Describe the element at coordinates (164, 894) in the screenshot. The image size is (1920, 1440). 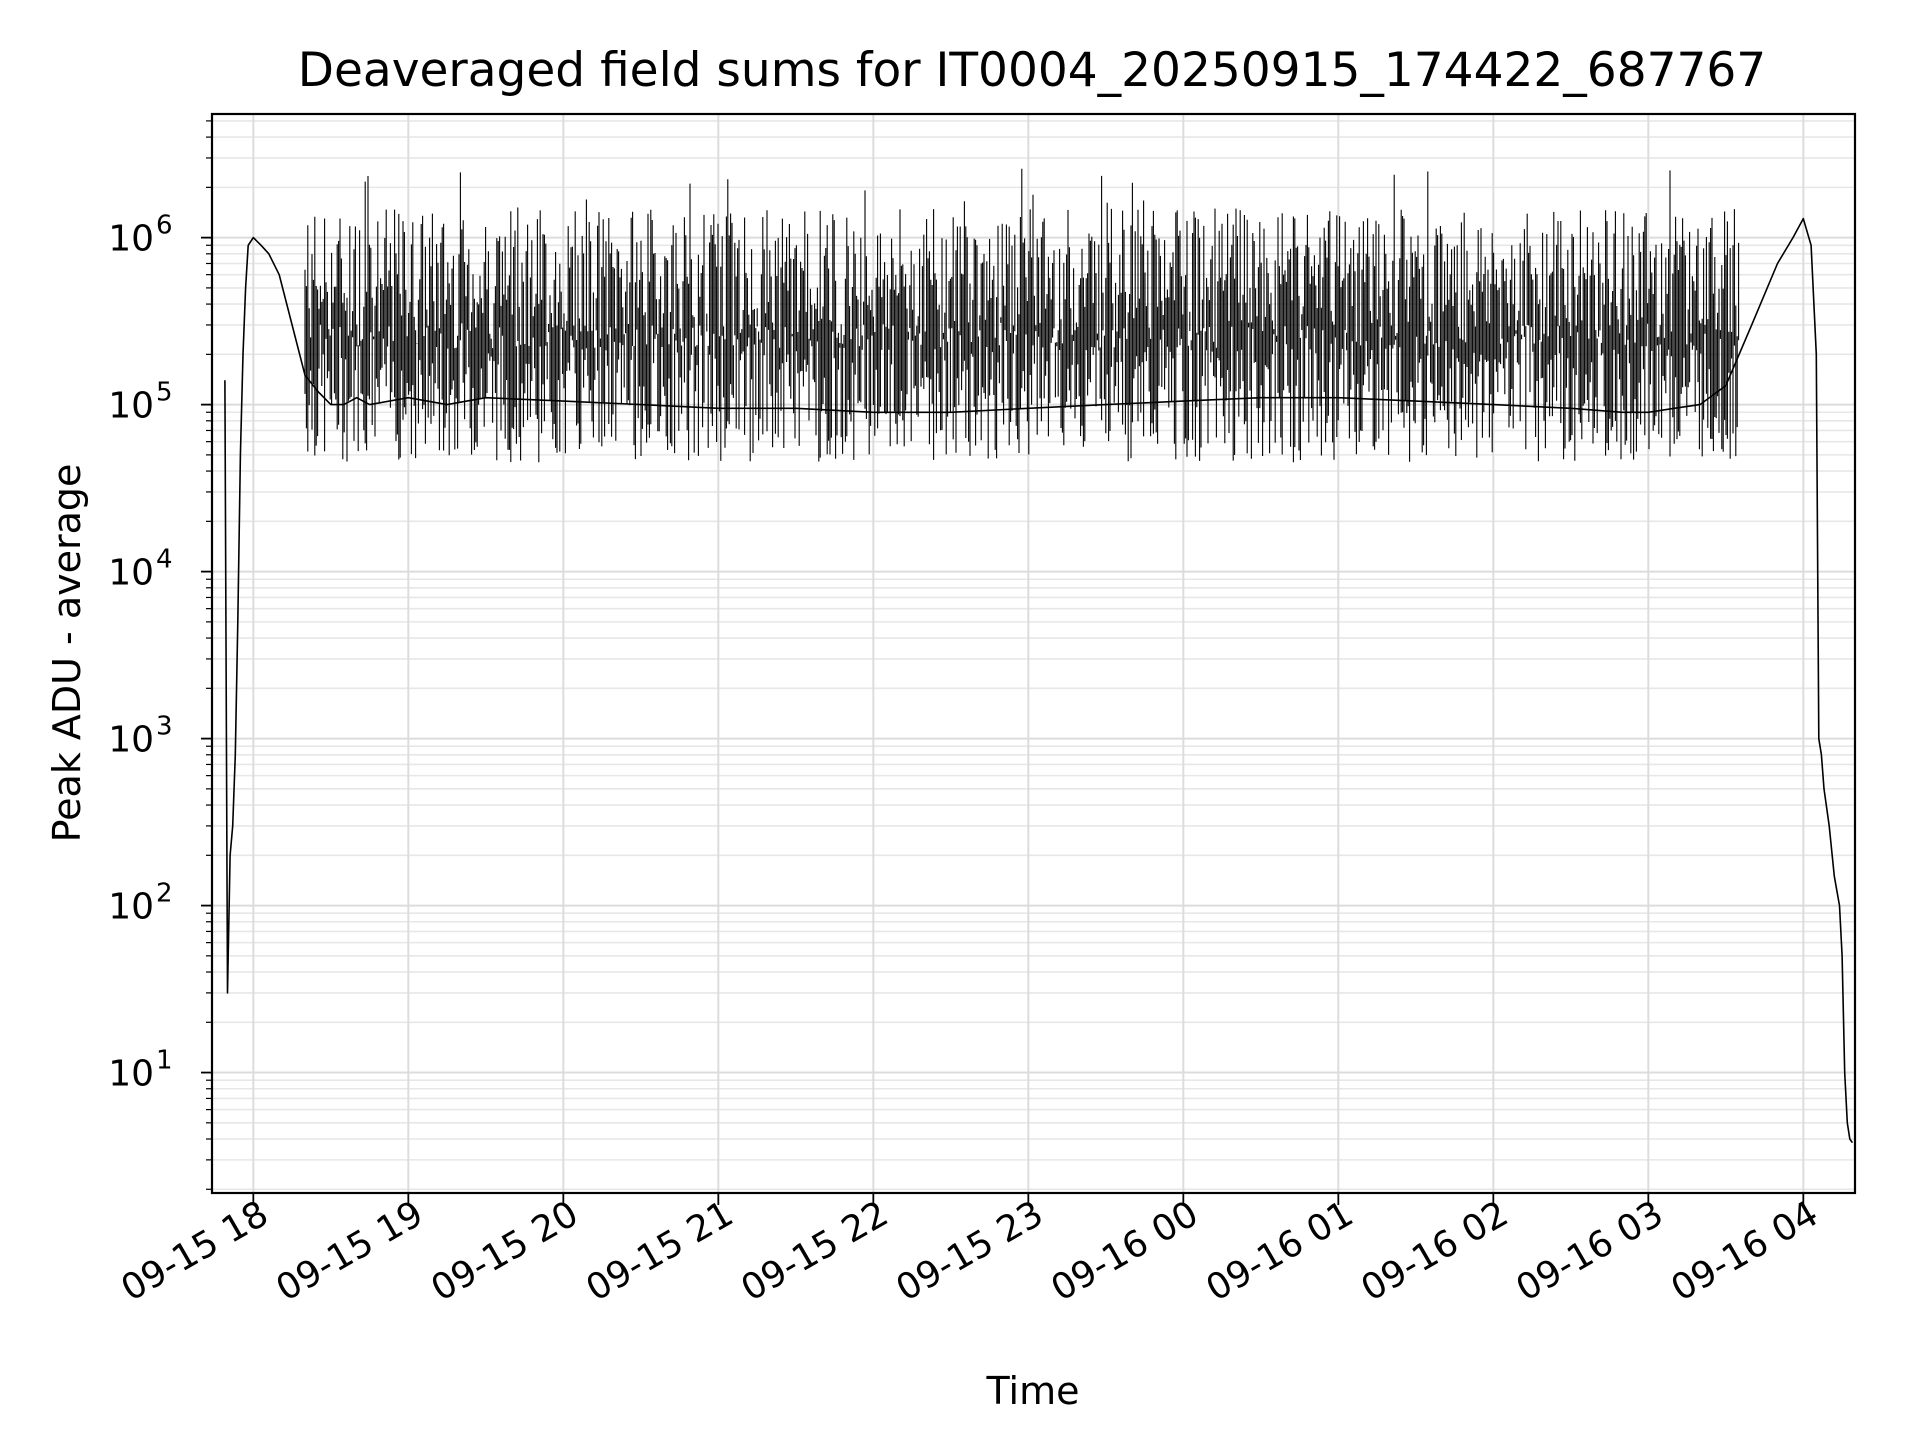
I see `y-tick-exponent: 2` at that location.